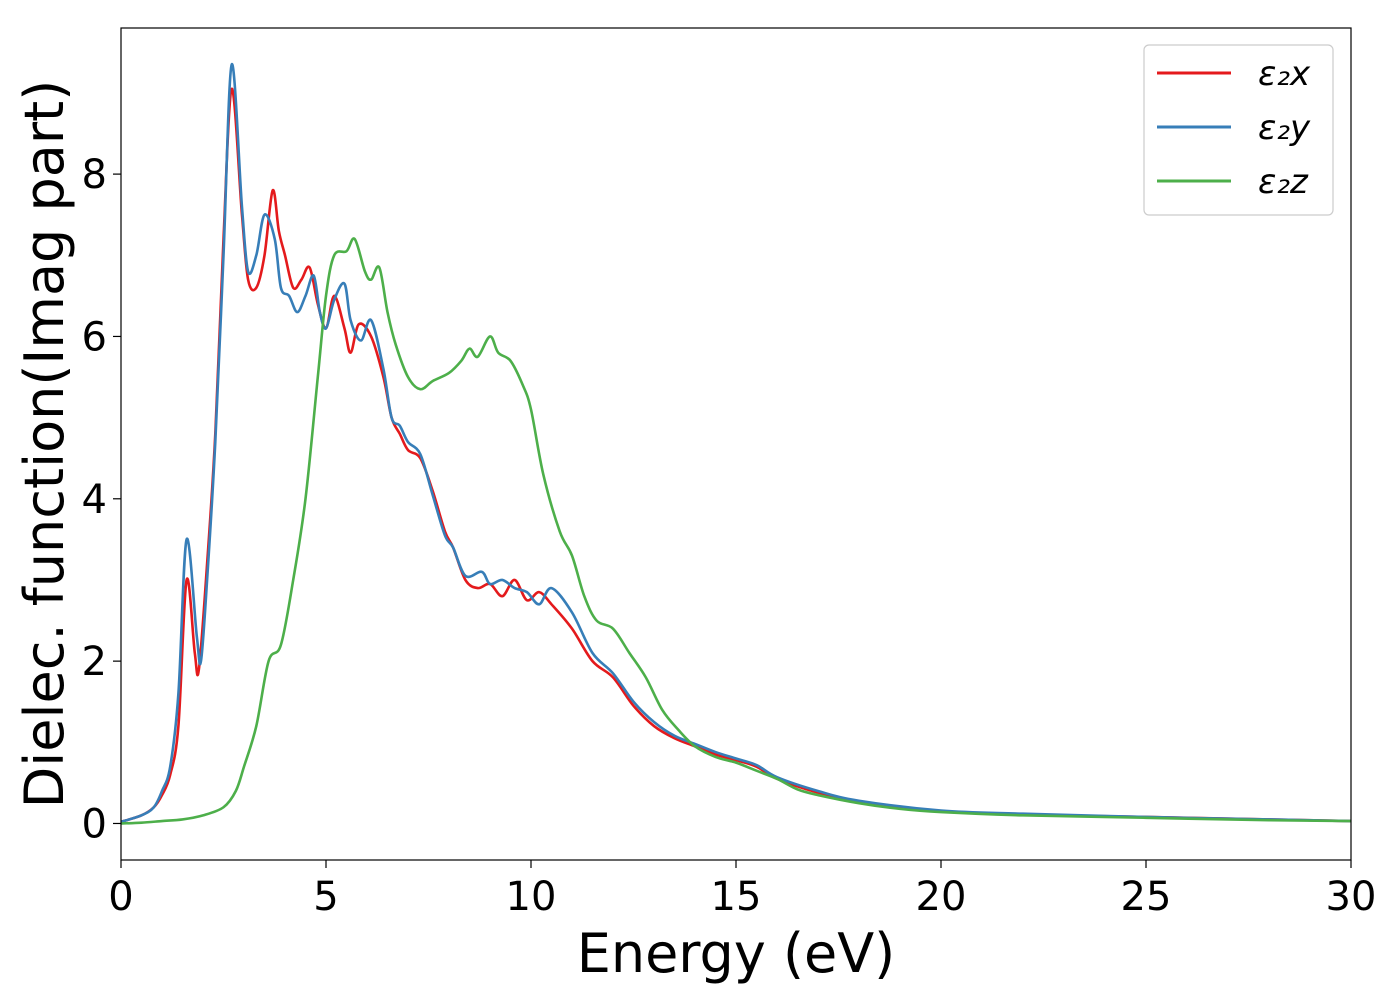  I want to click on y-tick-label: 4, so click(94, 500).